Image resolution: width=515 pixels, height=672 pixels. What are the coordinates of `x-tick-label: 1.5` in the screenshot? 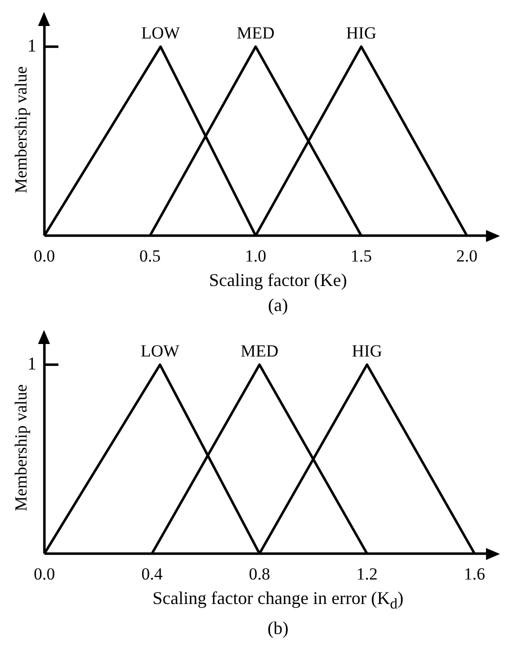 It's located at (361, 256).